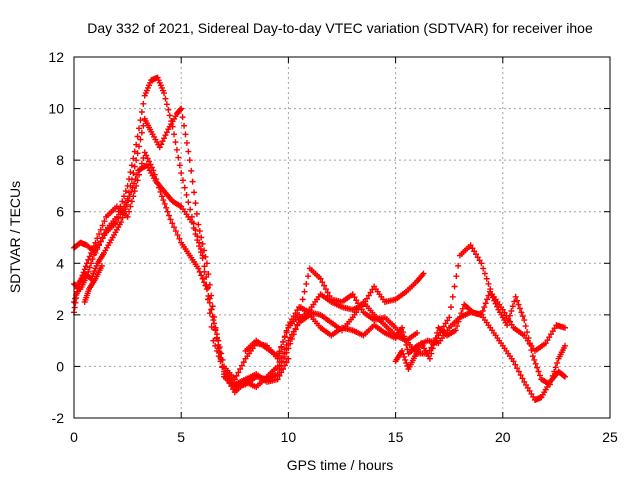  I want to click on data-series, so click(93, 283).